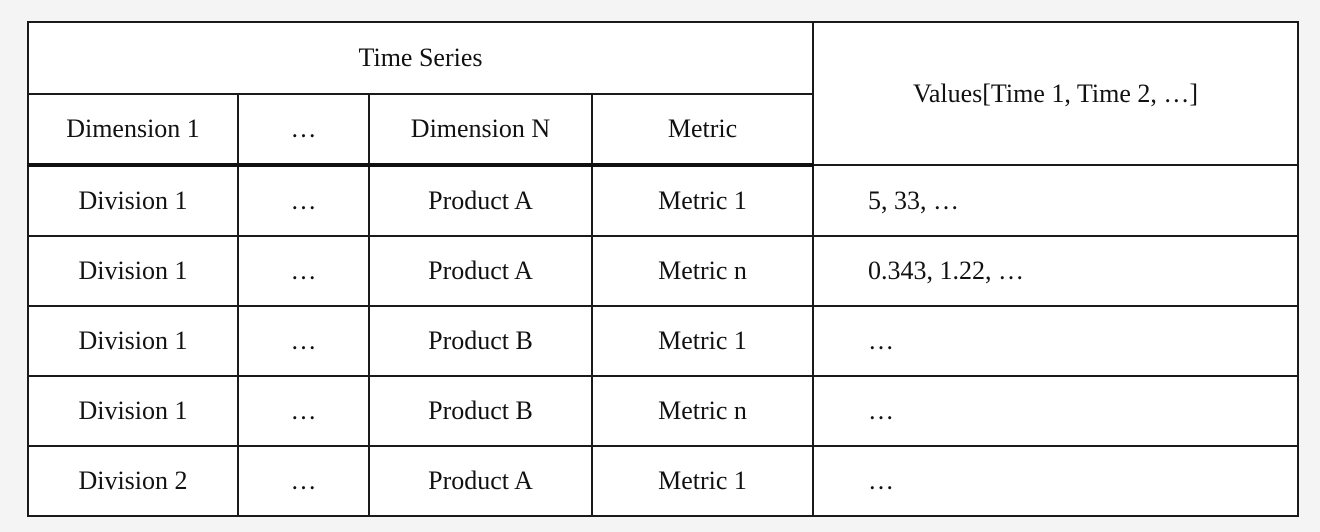  What do you see at coordinates (133, 130) in the screenshot?
I see `column-header-dimension-1: Dimension 1` at bounding box center [133, 130].